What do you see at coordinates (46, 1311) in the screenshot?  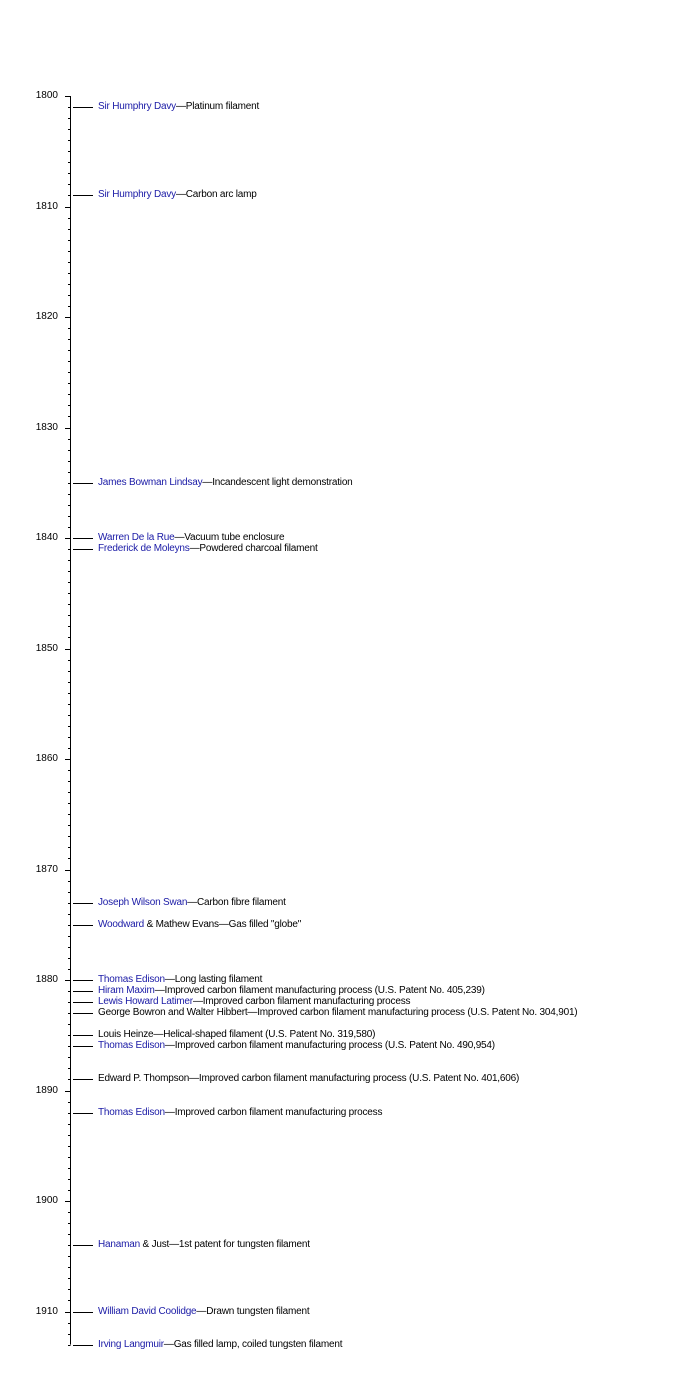 I see `year-label: 1910` at bounding box center [46, 1311].